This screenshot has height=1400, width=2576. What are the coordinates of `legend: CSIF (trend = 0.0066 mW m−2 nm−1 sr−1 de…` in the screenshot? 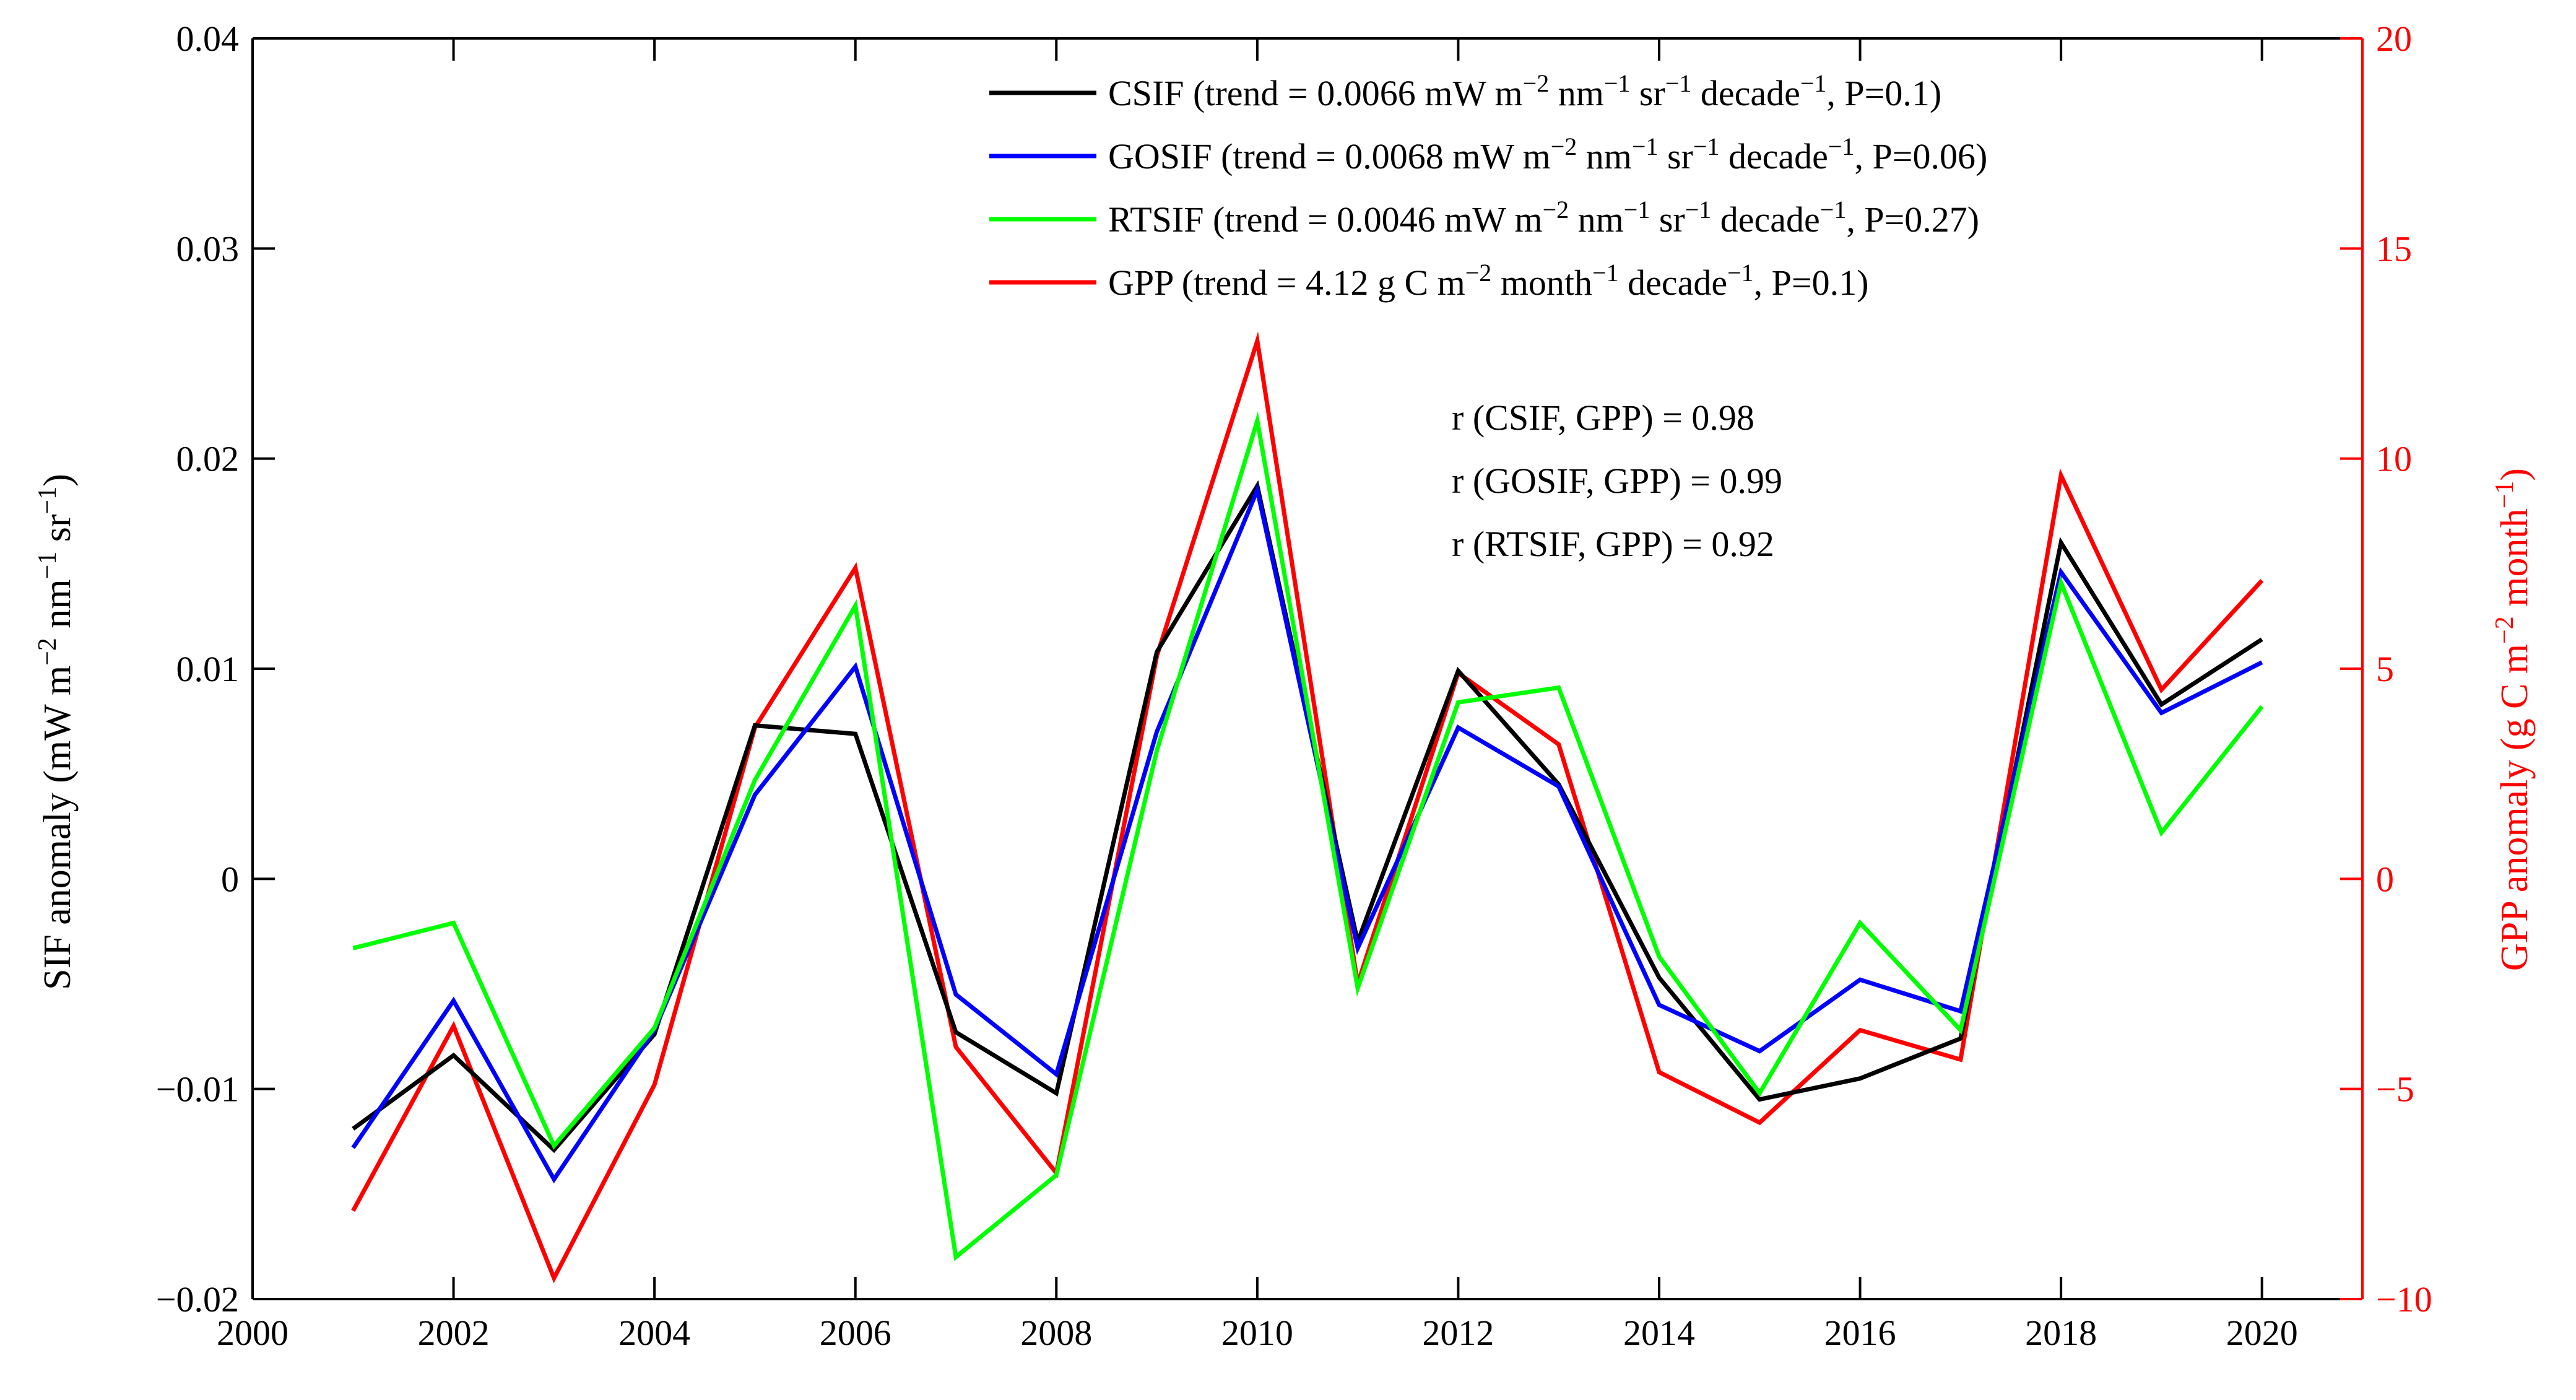 It's located at (1488, 186).